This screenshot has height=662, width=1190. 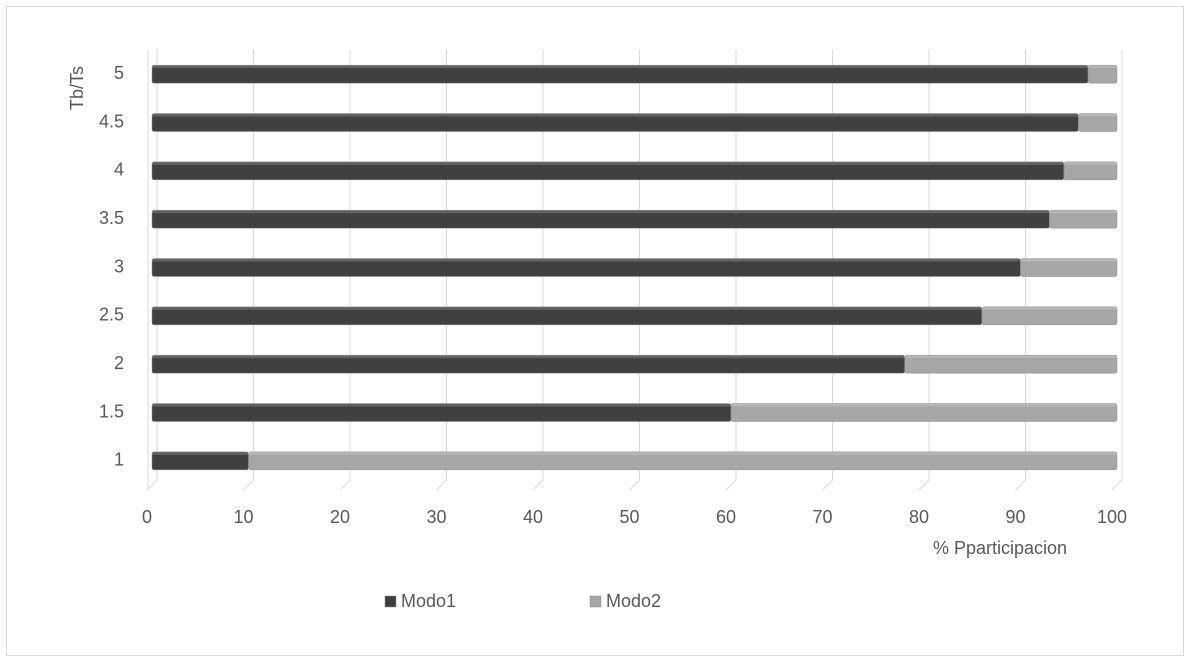 I want to click on y-tick-label: 1.5, so click(x=111, y=411).